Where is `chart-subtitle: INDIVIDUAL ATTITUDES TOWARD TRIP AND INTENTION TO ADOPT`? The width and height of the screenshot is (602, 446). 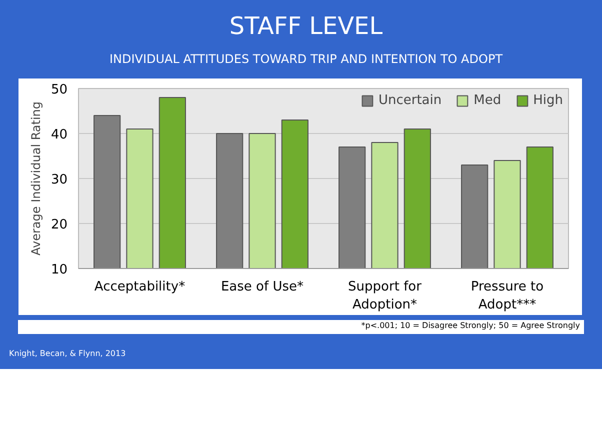
chart-subtitle: INDIVIDUAL ATTITUDES TOWARD TRIP AND INTENTION TO ADOPT is located at coordinates (306, 59).